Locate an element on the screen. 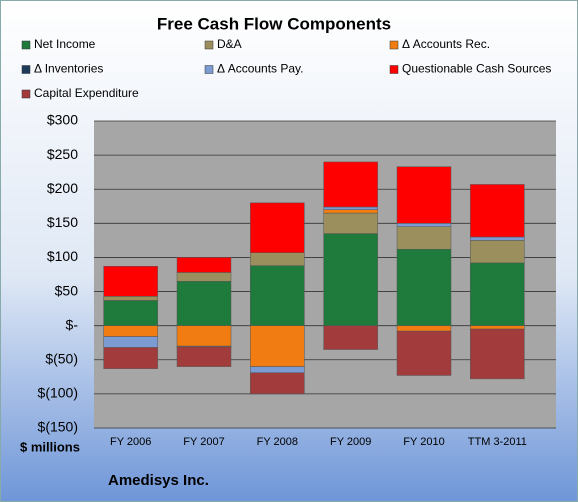 The height and width of the screenshot is (502, 578). x-tick-label: FY 2008 is located at coordinates (277, 442).